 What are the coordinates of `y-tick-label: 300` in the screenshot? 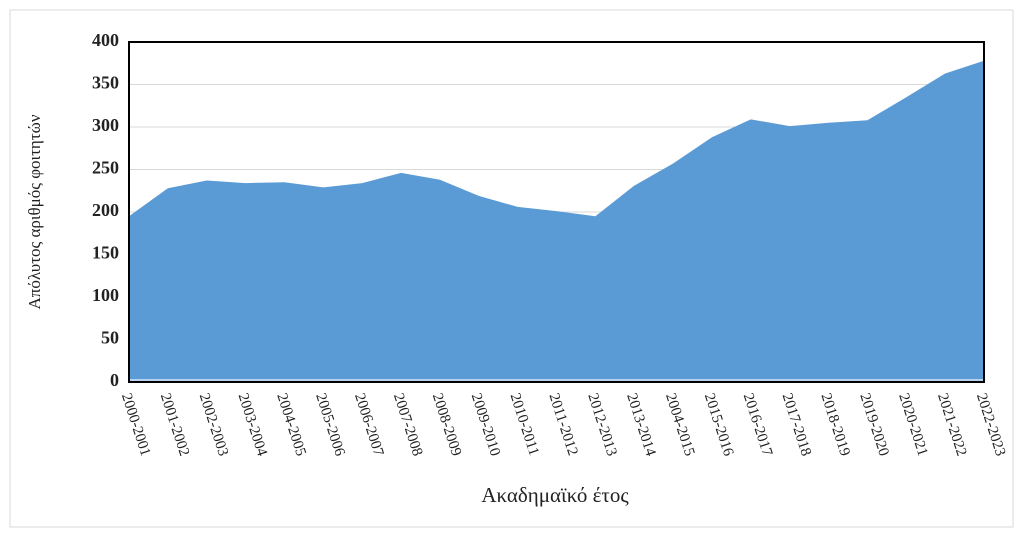 It's located at (105, 125).